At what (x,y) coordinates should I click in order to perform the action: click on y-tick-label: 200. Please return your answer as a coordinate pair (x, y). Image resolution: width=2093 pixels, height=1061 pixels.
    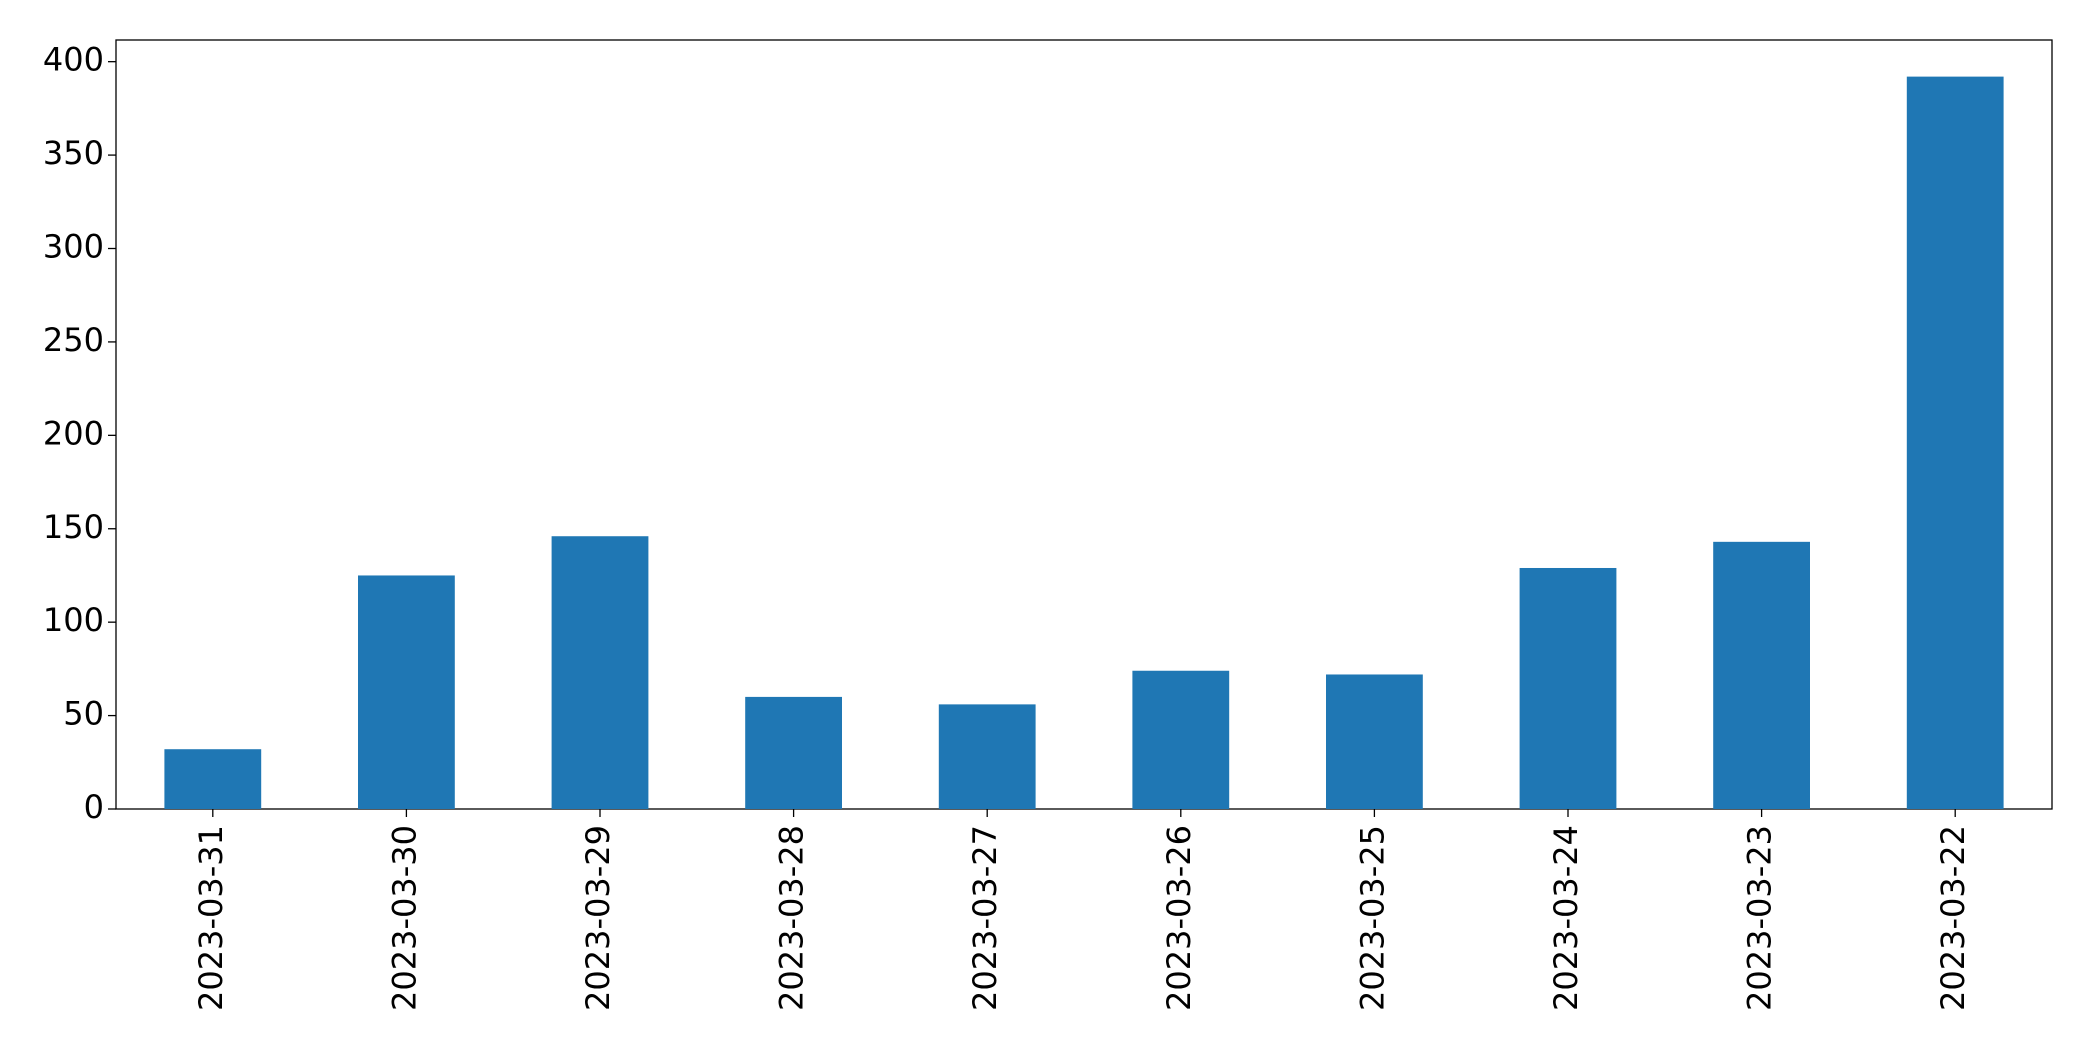
    Looking at the image, I should click on (73, 433).